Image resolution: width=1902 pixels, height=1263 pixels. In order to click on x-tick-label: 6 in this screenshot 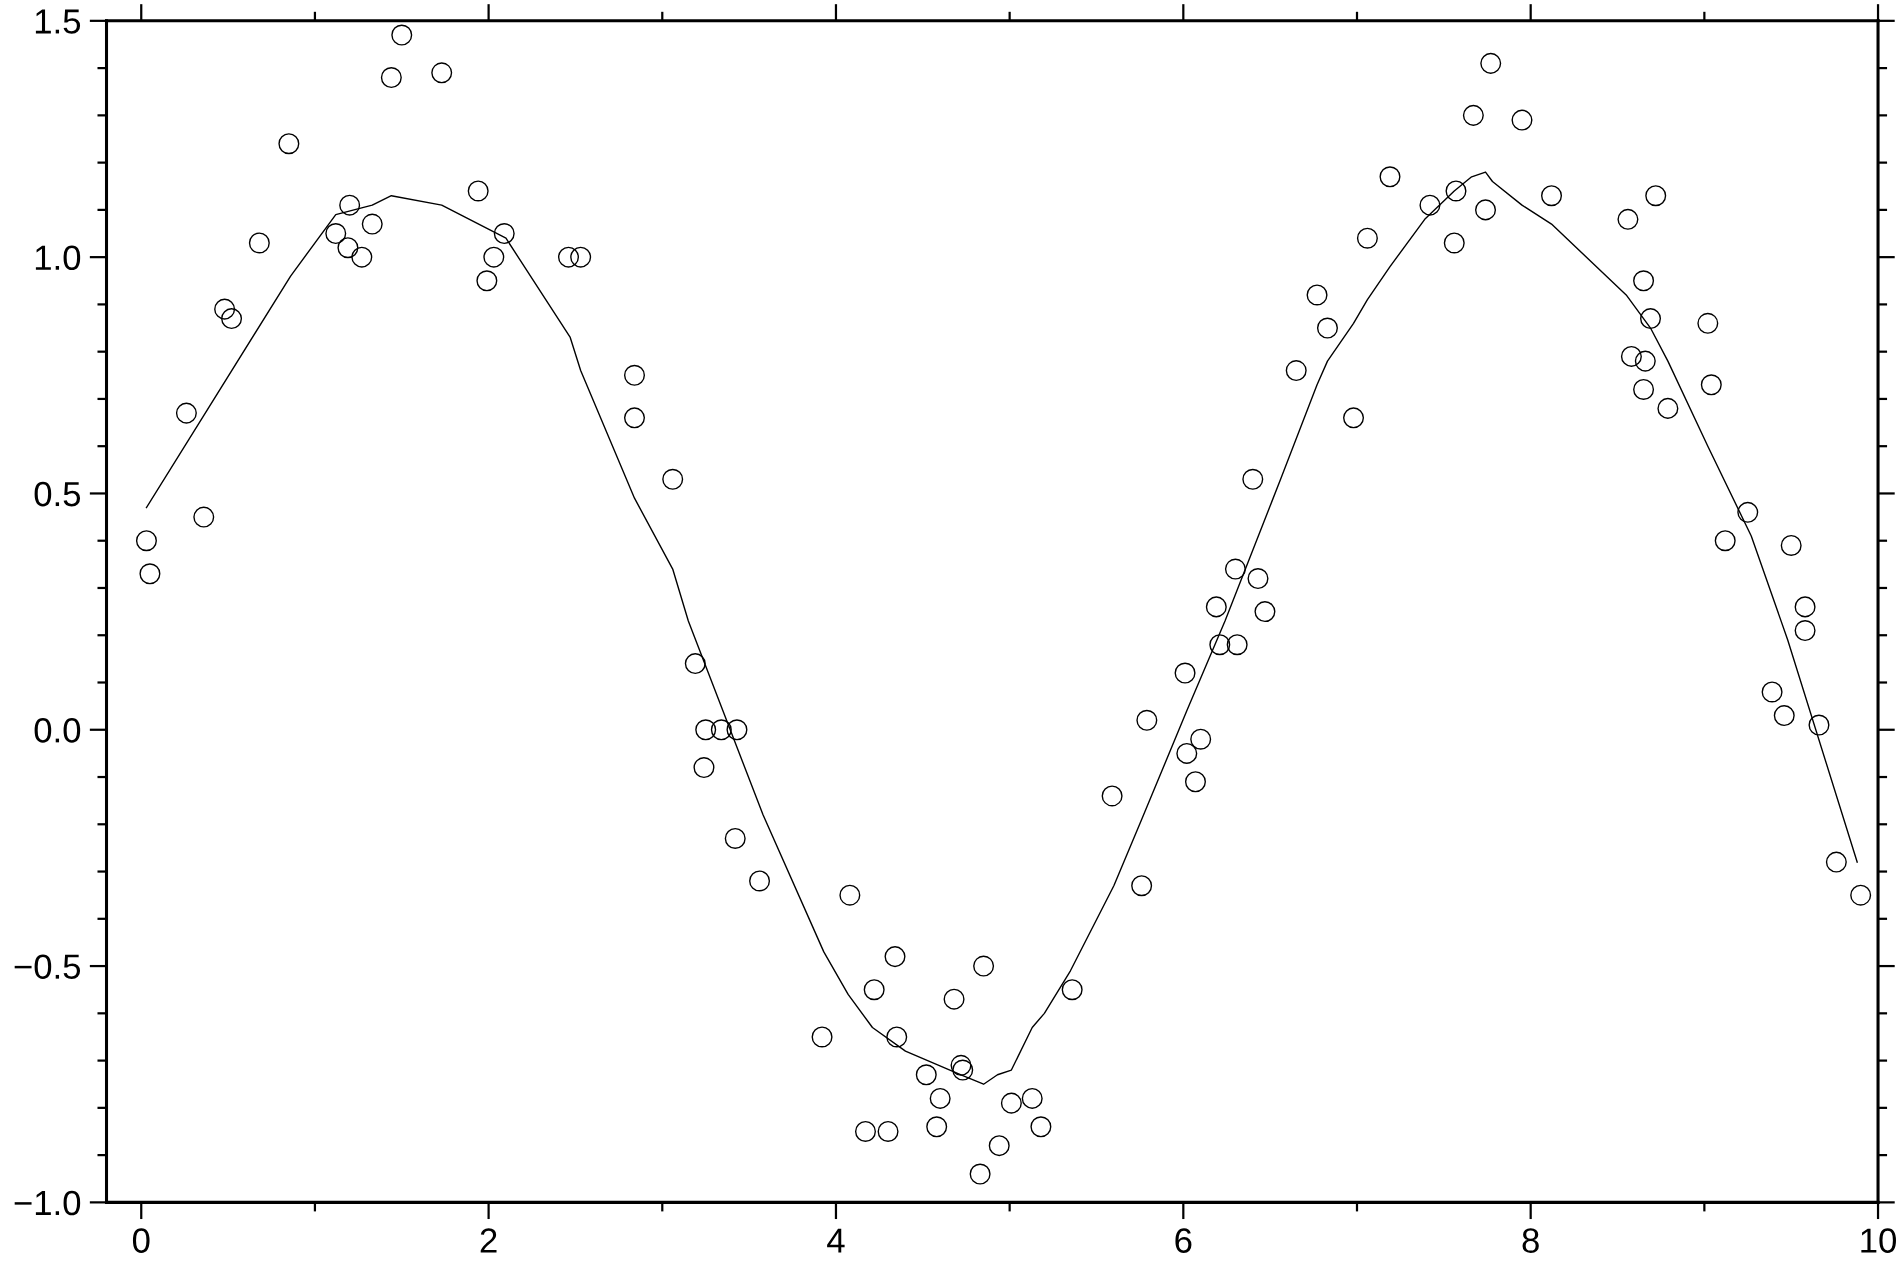, I will do `click(1183, 1240)`.